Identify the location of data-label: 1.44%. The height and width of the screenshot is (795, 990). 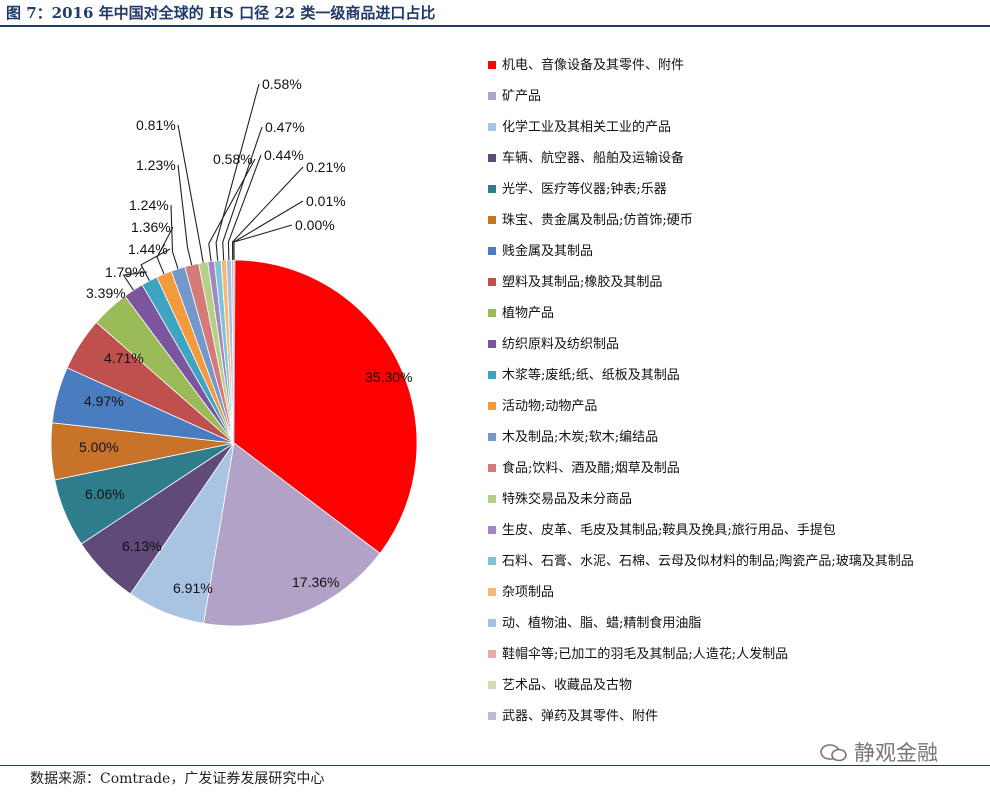
(148, 249).